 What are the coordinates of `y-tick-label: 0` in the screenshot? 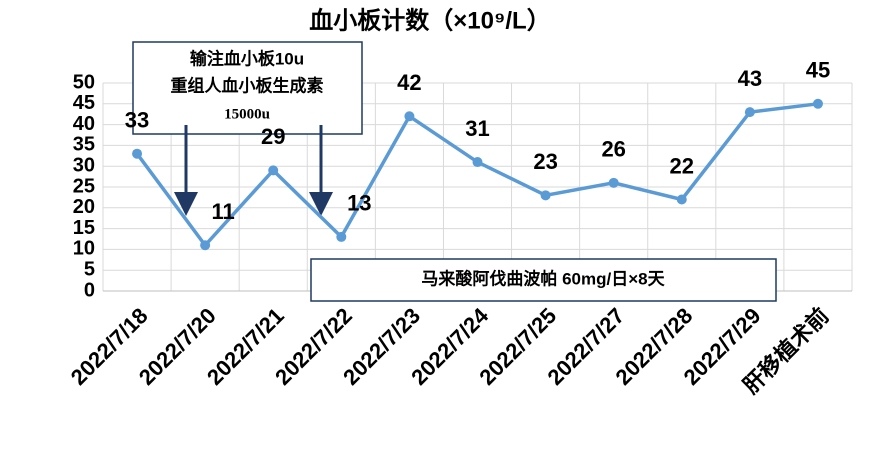 It's located at (89, 290).